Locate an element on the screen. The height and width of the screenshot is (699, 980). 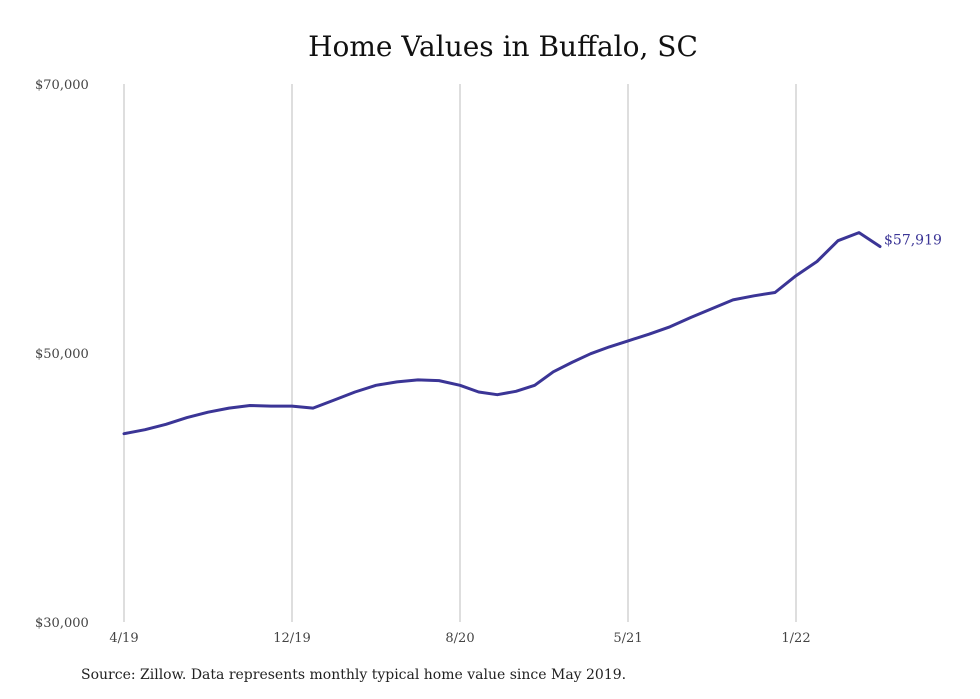
x-tick-label: 5/21 is located at coordinates (627, 638).